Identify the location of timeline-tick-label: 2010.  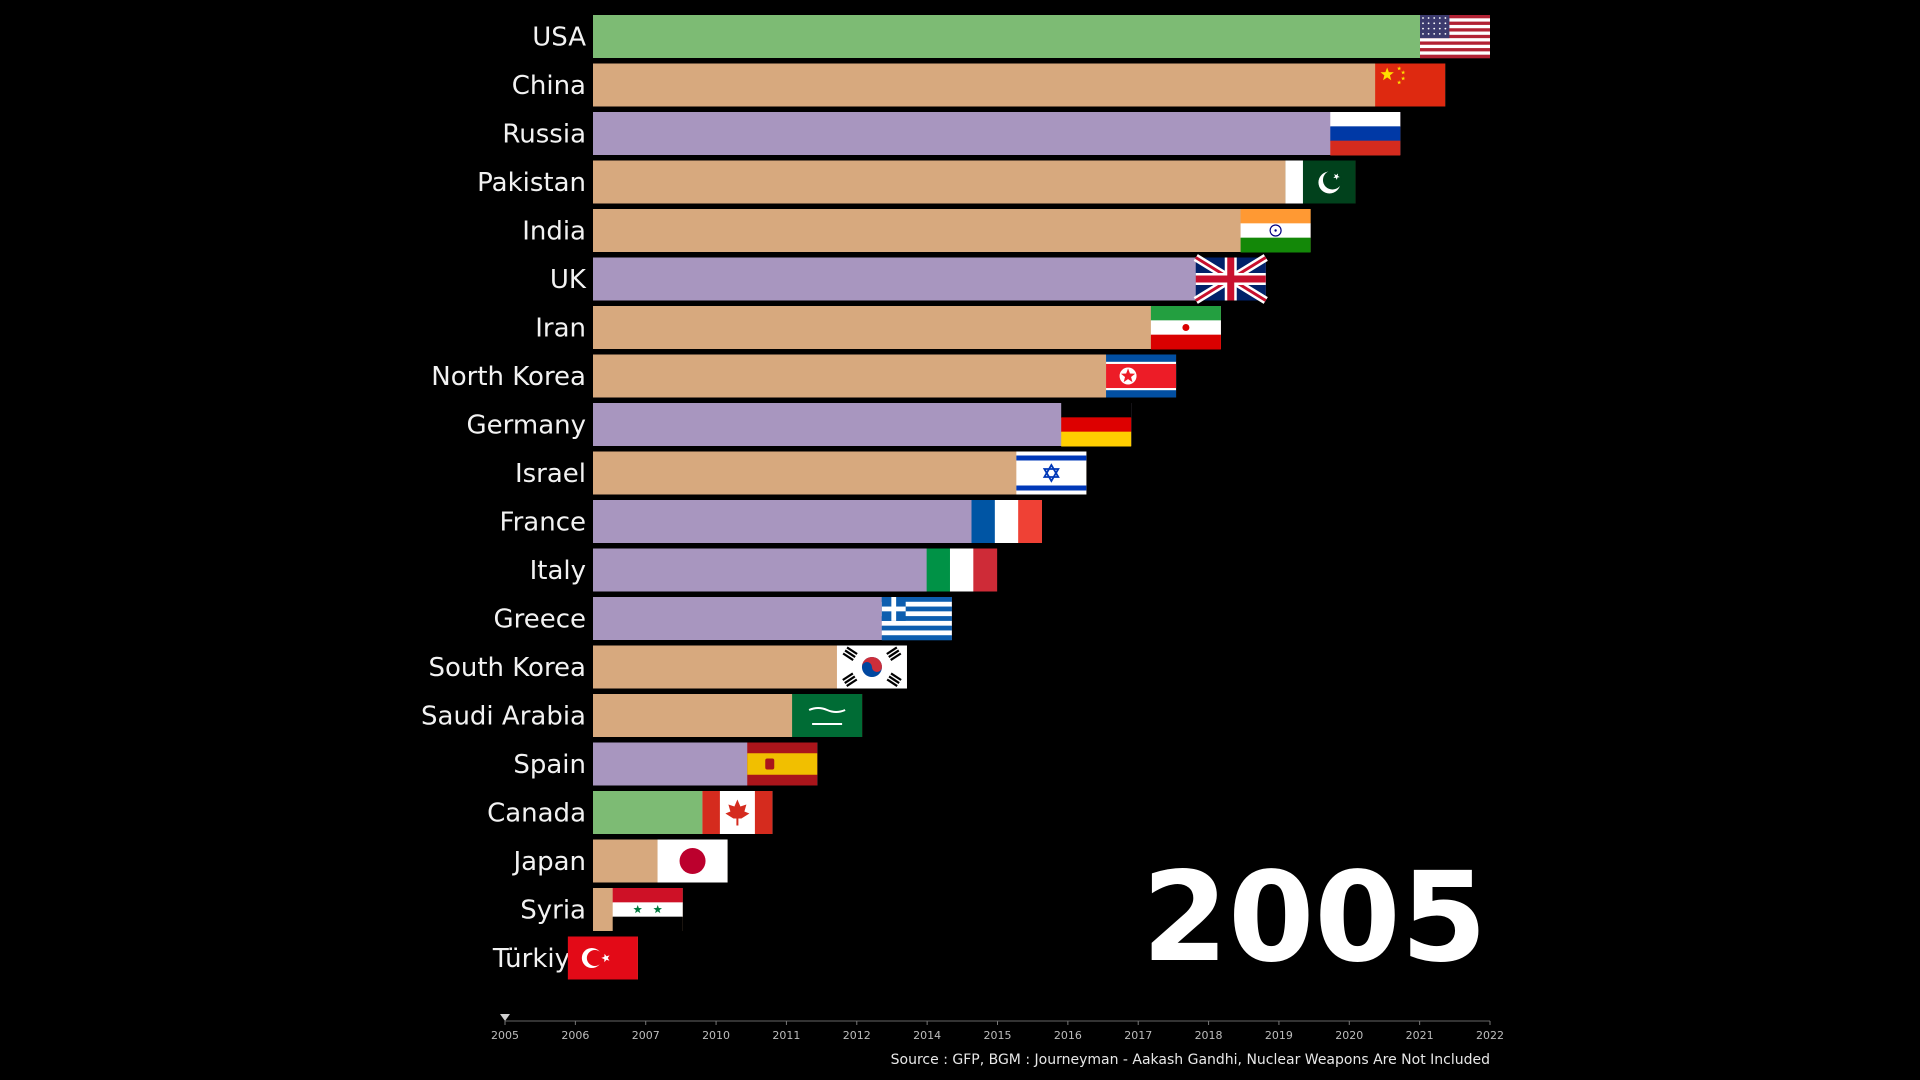
(716, 1035).